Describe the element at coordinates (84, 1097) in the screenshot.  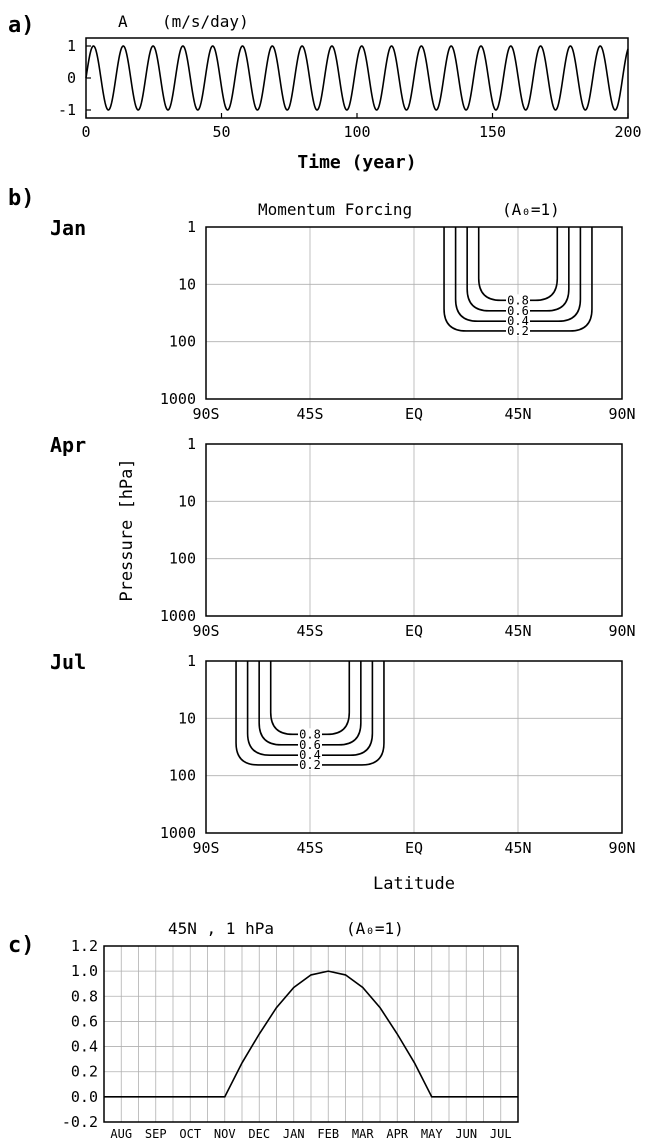
I see `panel-c-ytick-label: 0.0` at that location.